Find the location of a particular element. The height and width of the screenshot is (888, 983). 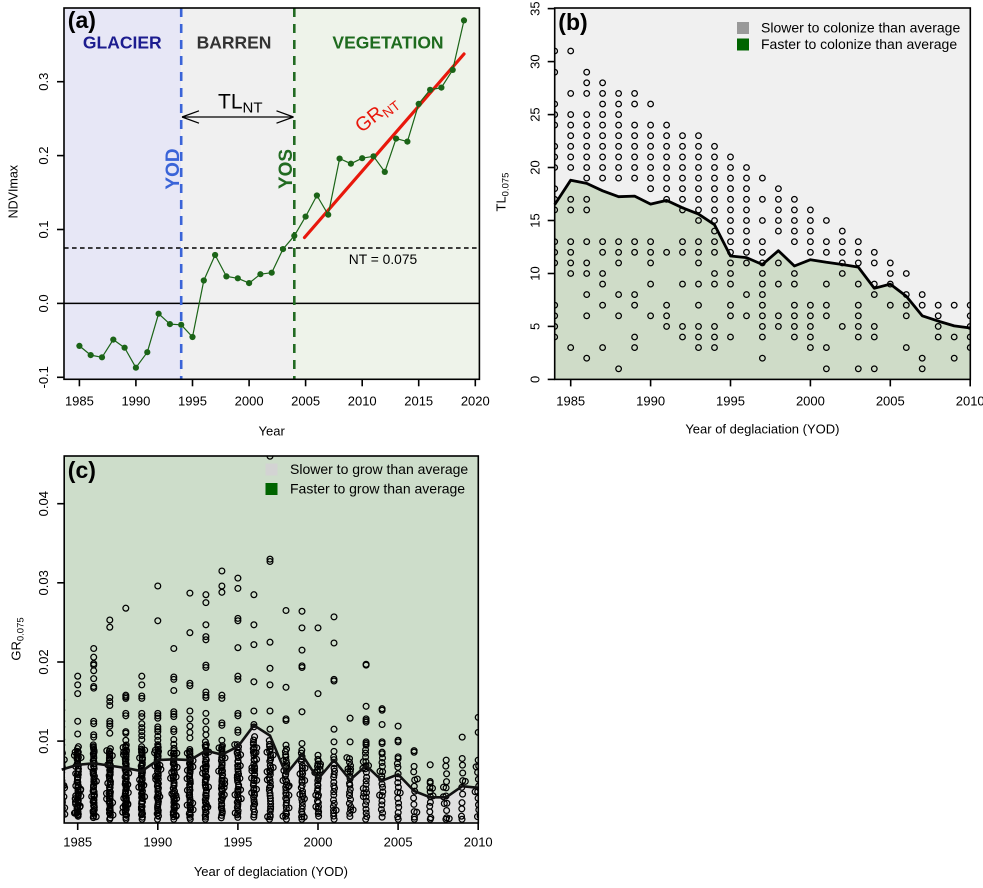

svg-text: 0.01 is located at coordinates (43, 740).